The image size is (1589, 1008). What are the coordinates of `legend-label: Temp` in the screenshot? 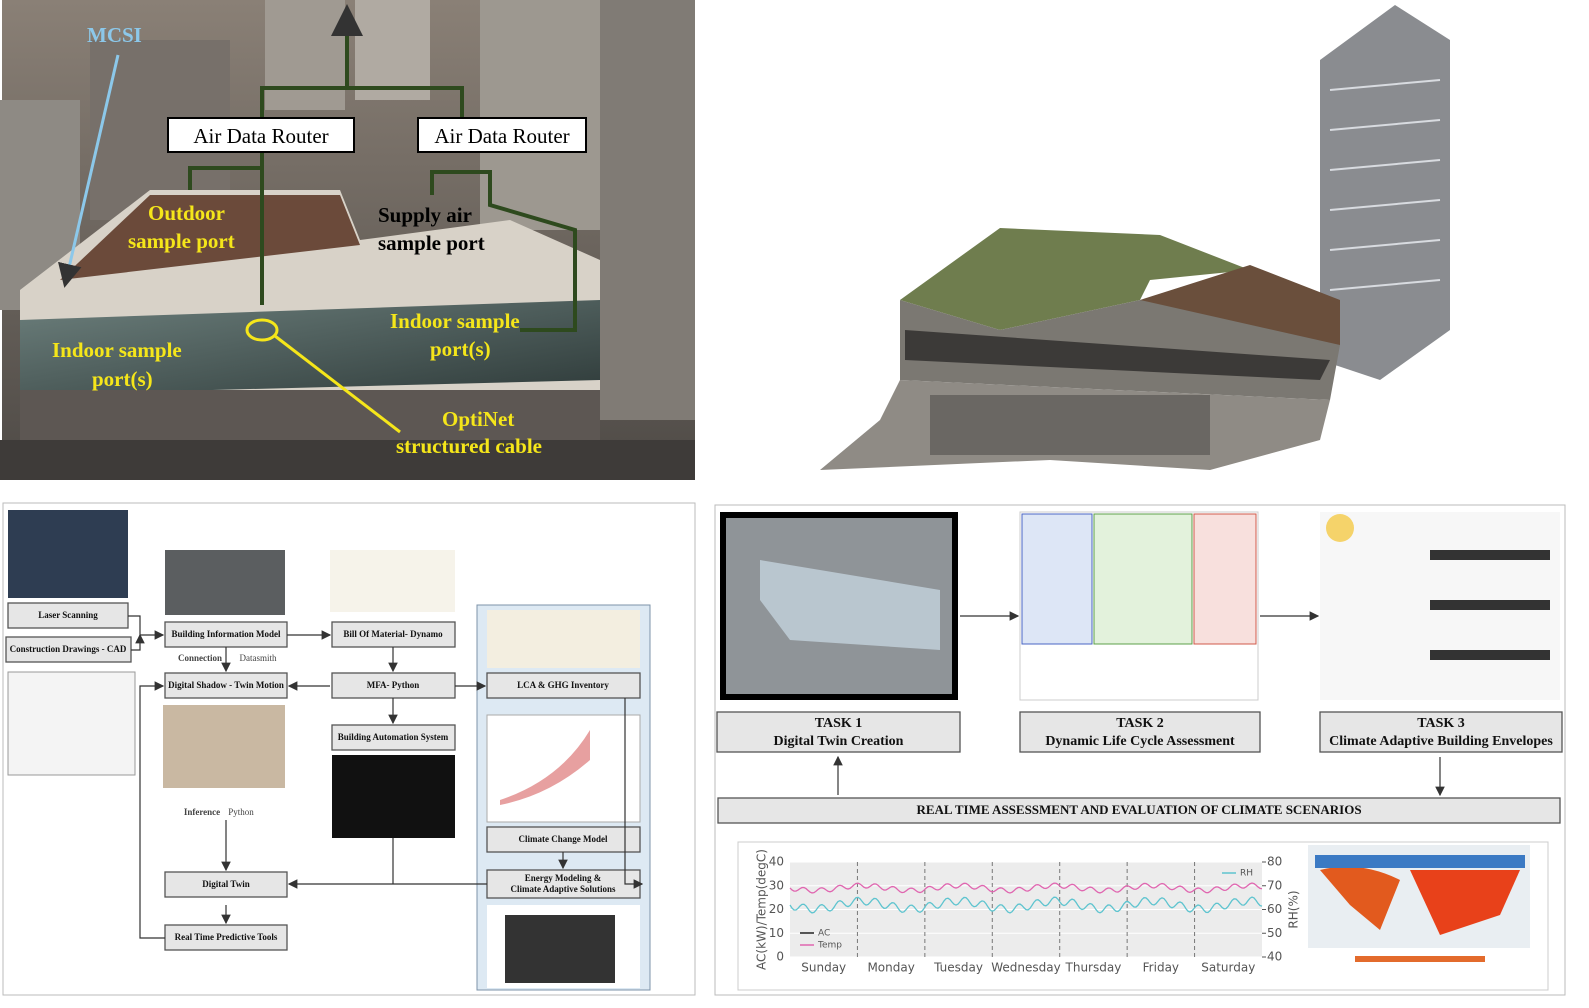 It's located at (829, 946).